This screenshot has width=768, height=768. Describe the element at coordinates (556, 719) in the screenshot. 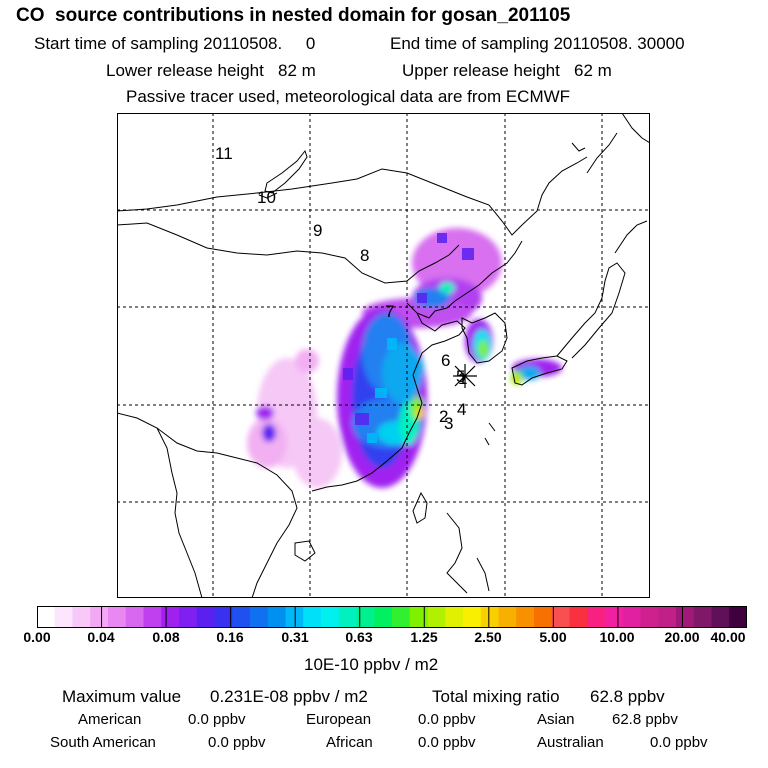

I see `region-name-asian: Asian` at that location.